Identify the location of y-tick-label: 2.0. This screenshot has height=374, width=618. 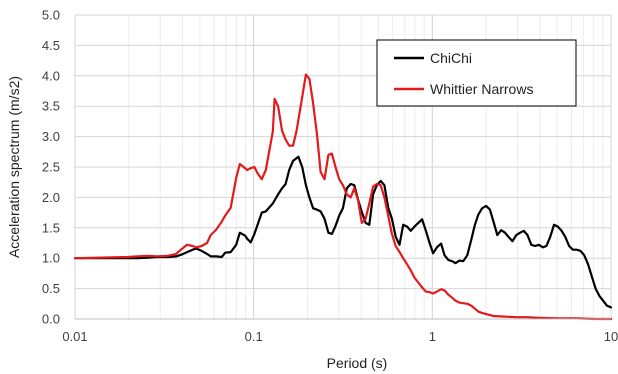
(51, 197).